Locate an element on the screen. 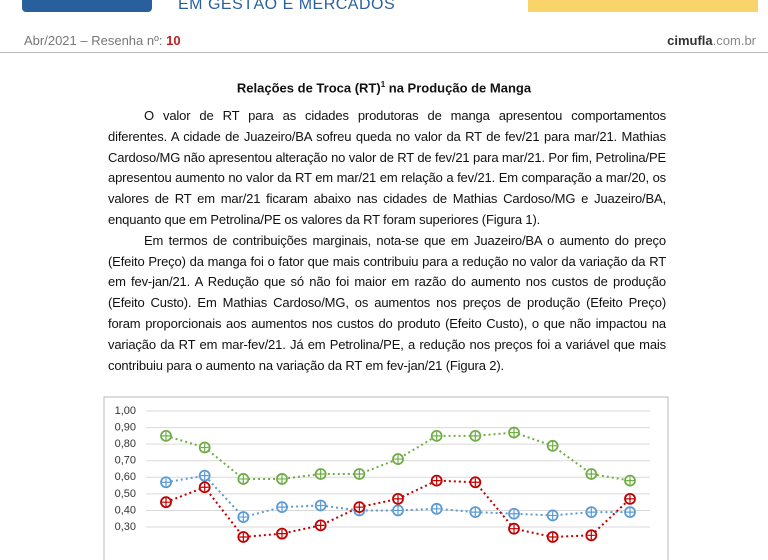 The width and height of the screenshot is (768, 560). issue-number: 10 is located at coordinates (173, 40).